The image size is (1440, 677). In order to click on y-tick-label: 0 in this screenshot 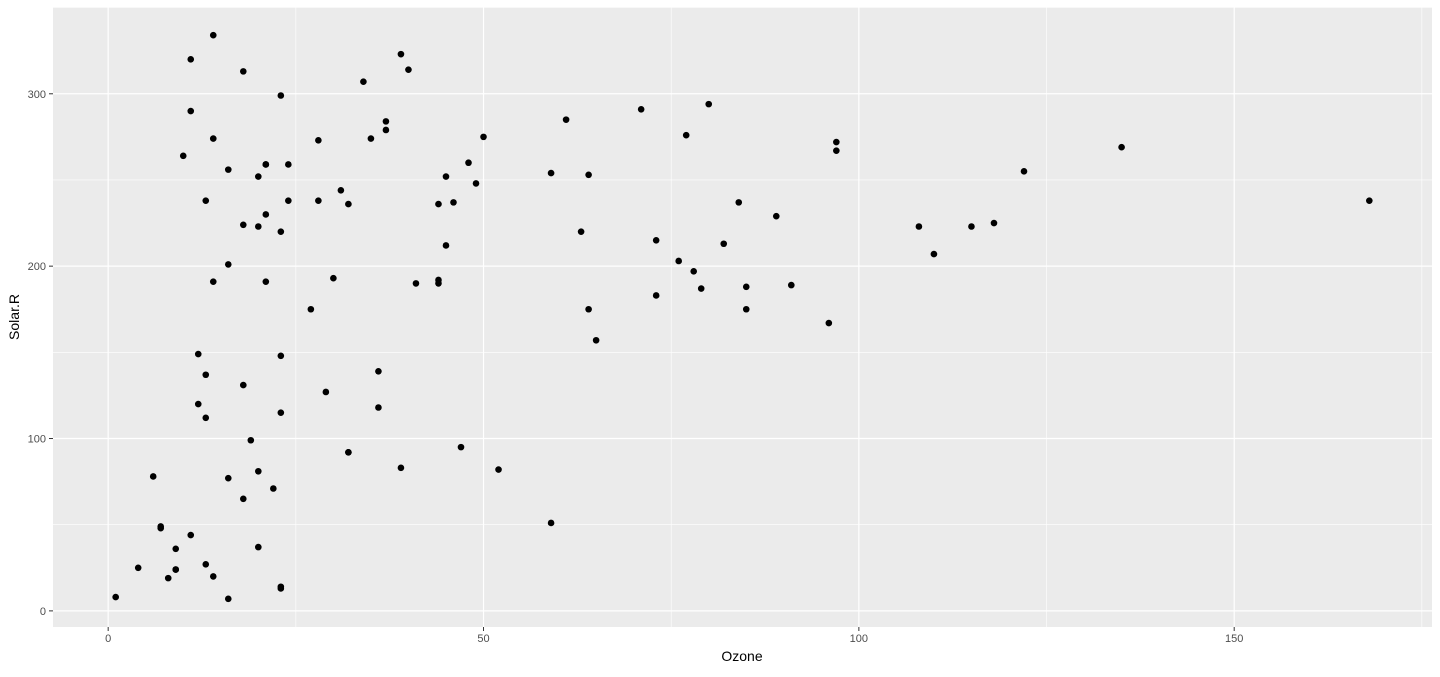, I will do `click(43, 612)`.